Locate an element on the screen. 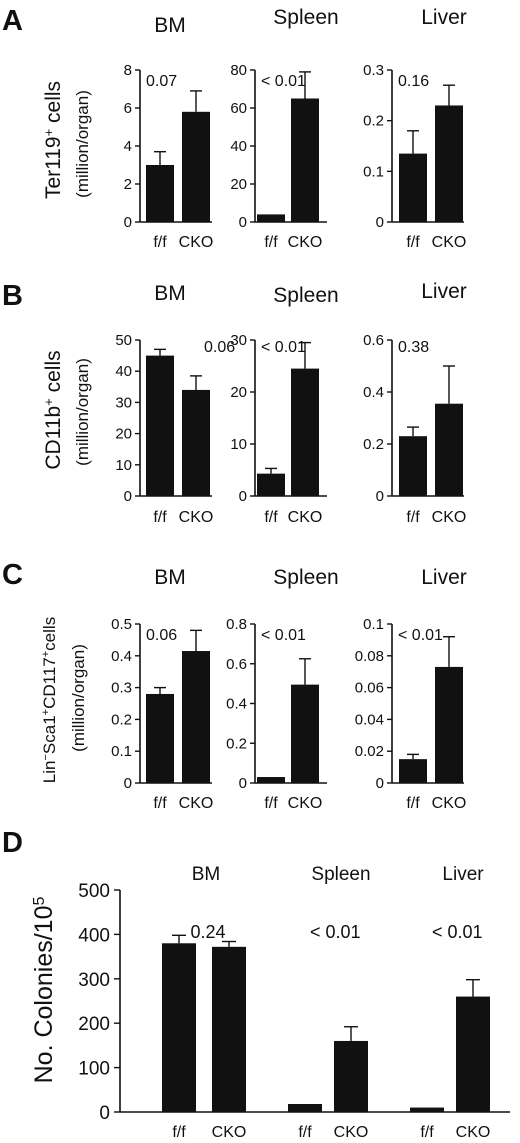  y-axis-label: No. Colonies/105 is located at coordinates (44, 990).